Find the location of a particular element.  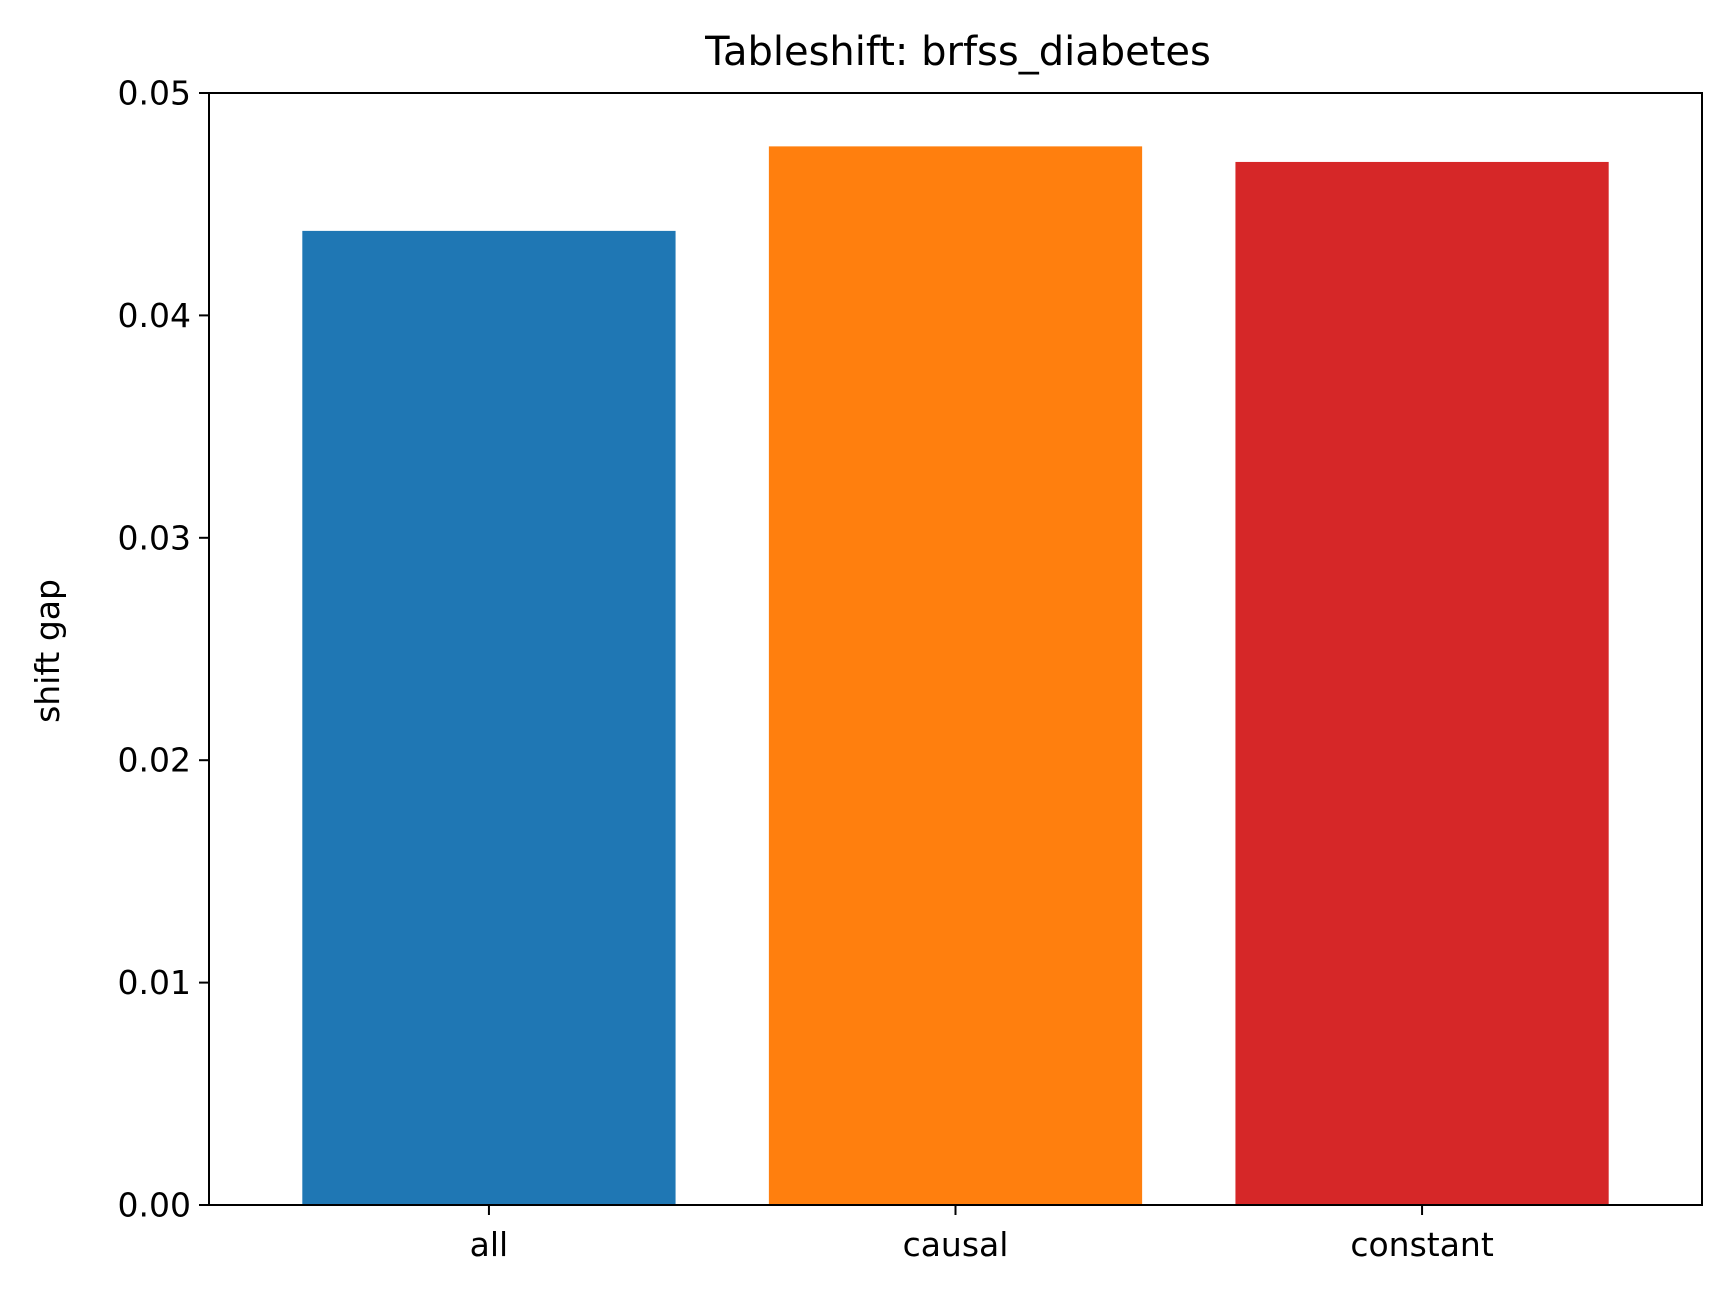

chart-title: Tableshift: brfss_diabetes is located at coordinates (957, 52).